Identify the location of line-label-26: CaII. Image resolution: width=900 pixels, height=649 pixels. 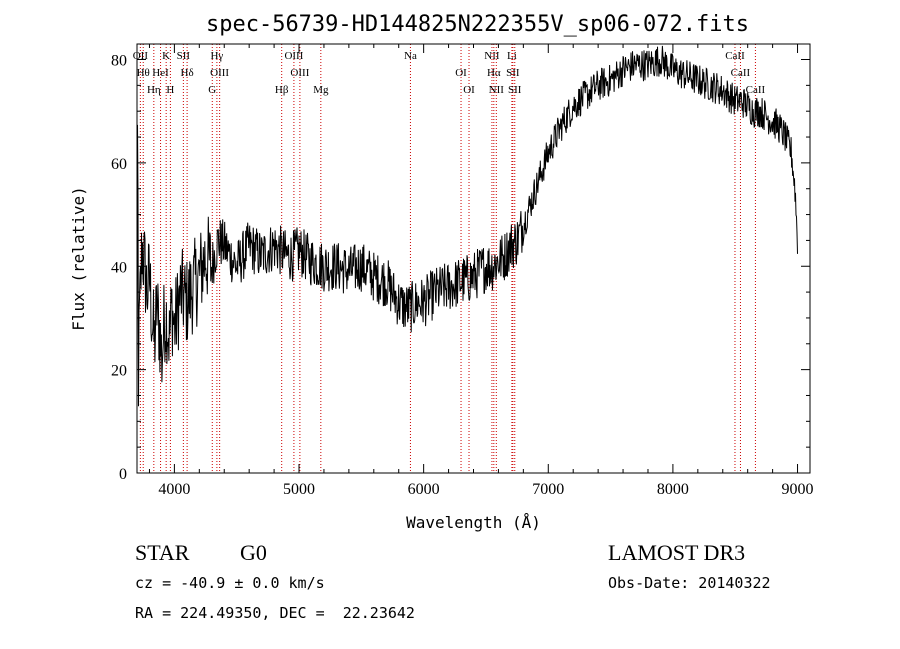
(756, 90).